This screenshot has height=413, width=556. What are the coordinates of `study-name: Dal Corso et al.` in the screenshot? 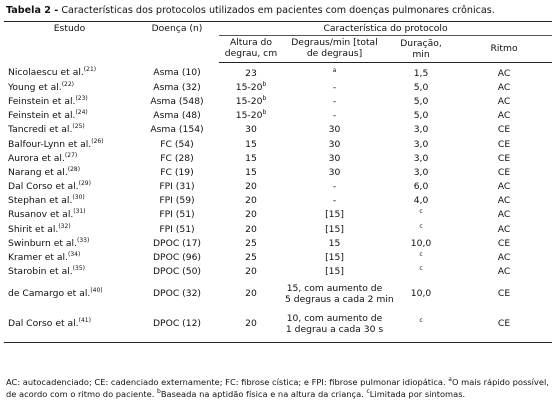 It's located at (43, 187).